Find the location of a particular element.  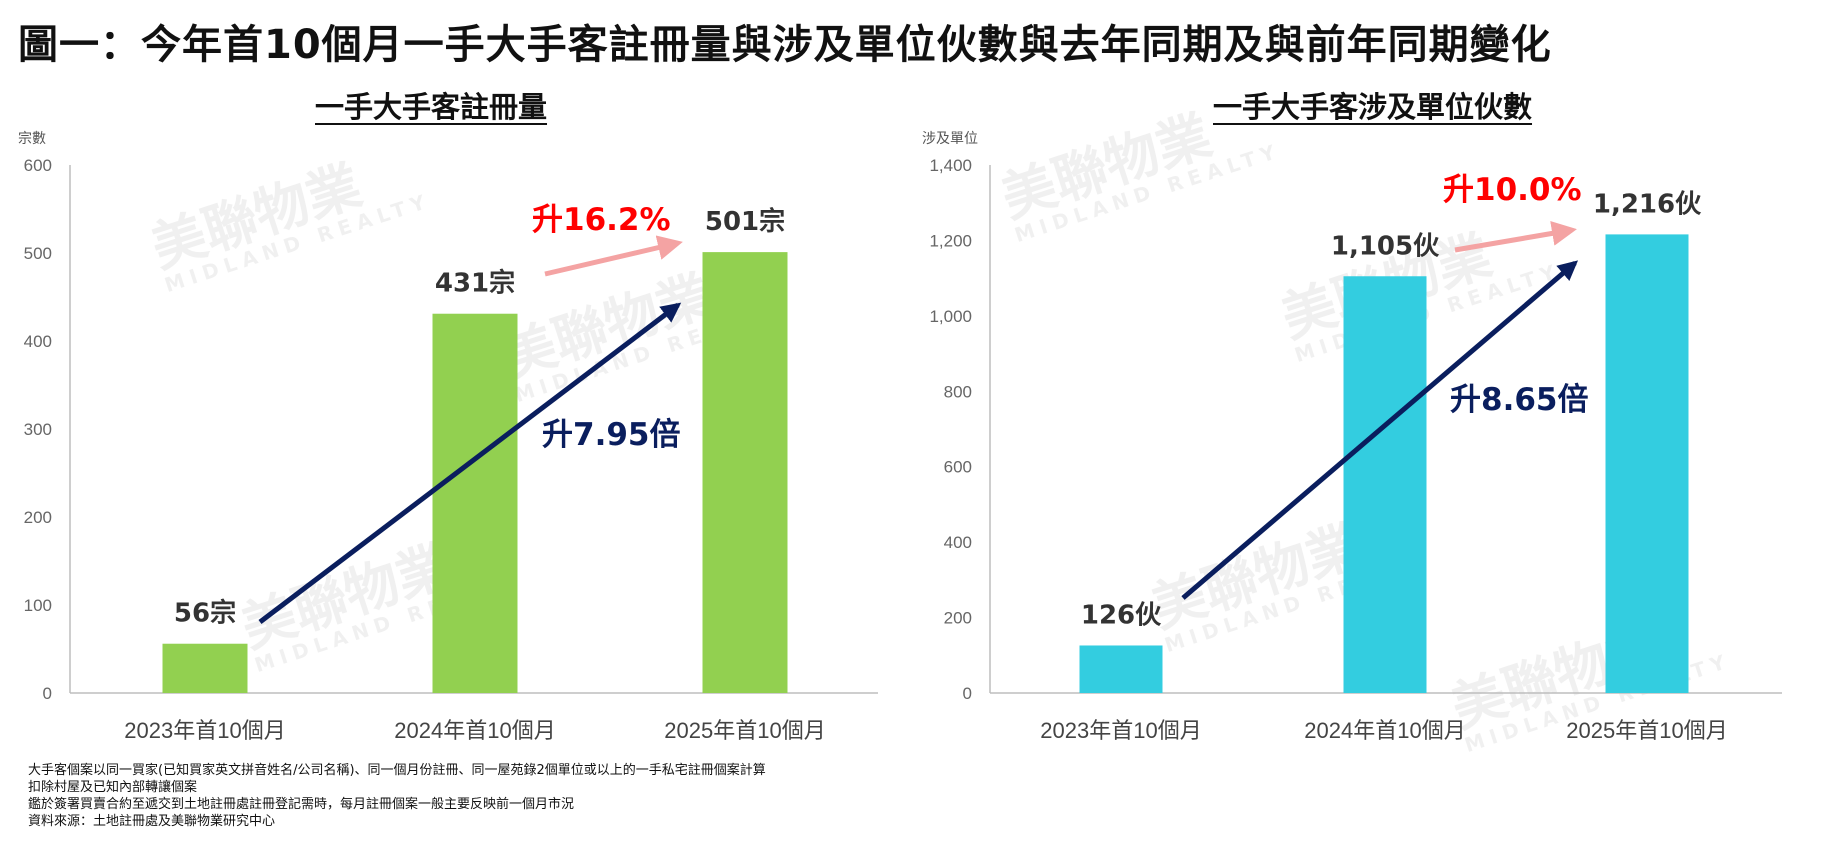

chart-1-title: 一手大手客註冊量 is located at coordinates (431, 107).